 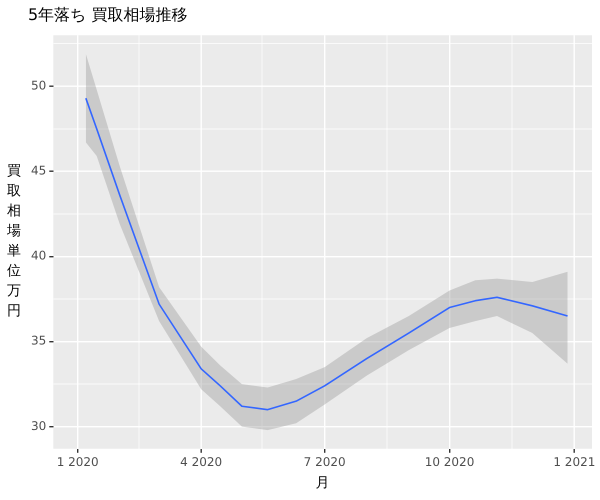 What do you see at coordinates (574, 462) in the screenshot?
I see `x-tick-label: 1 2021` at bounding box center [574, 462].